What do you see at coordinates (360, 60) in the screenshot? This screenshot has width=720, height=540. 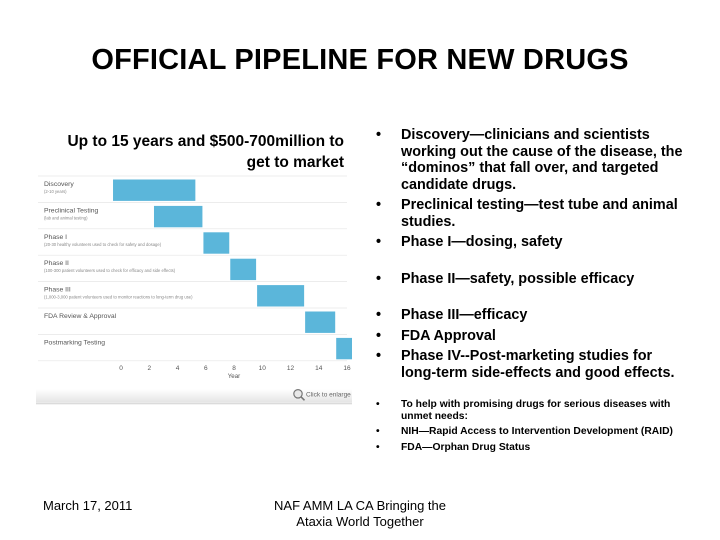 I see `slide-title: OFFICIAL PIPELINE FOR NEW DRUGS` at bounding box center [360, 60].